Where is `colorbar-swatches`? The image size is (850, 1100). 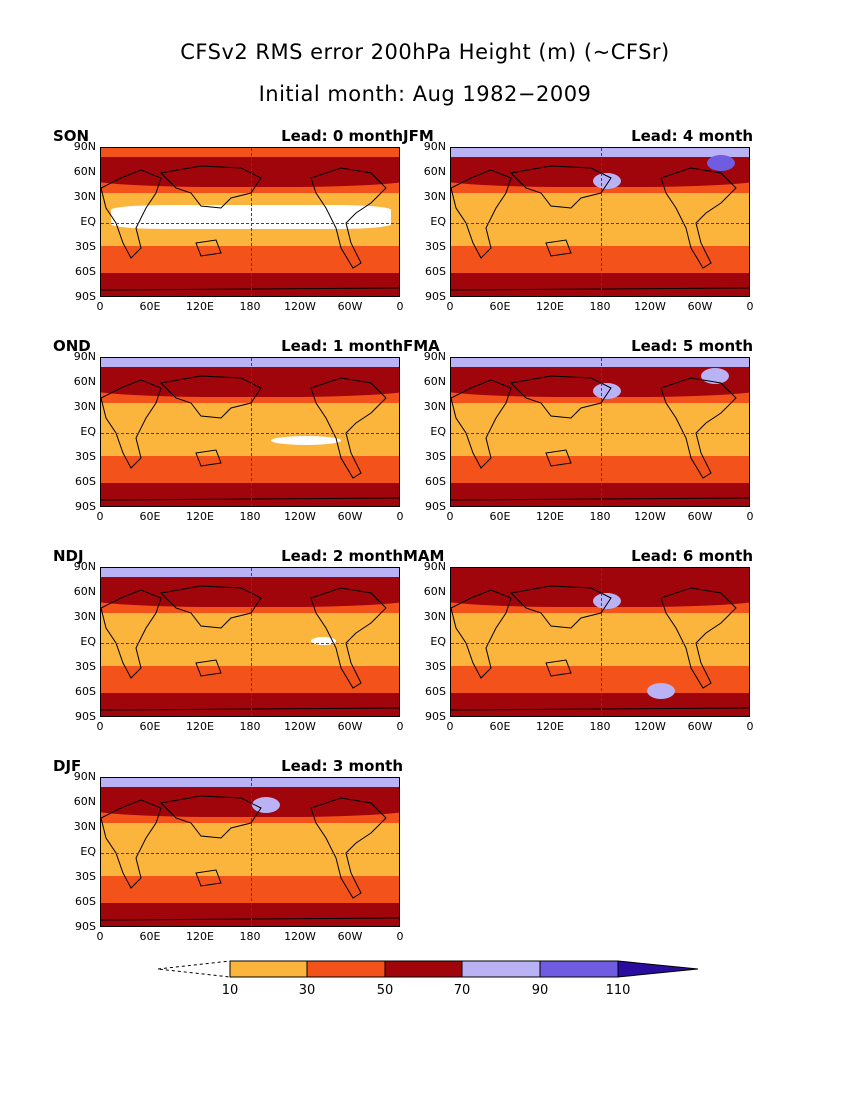
colorbar-swatches is located at coordinates (428, 969).